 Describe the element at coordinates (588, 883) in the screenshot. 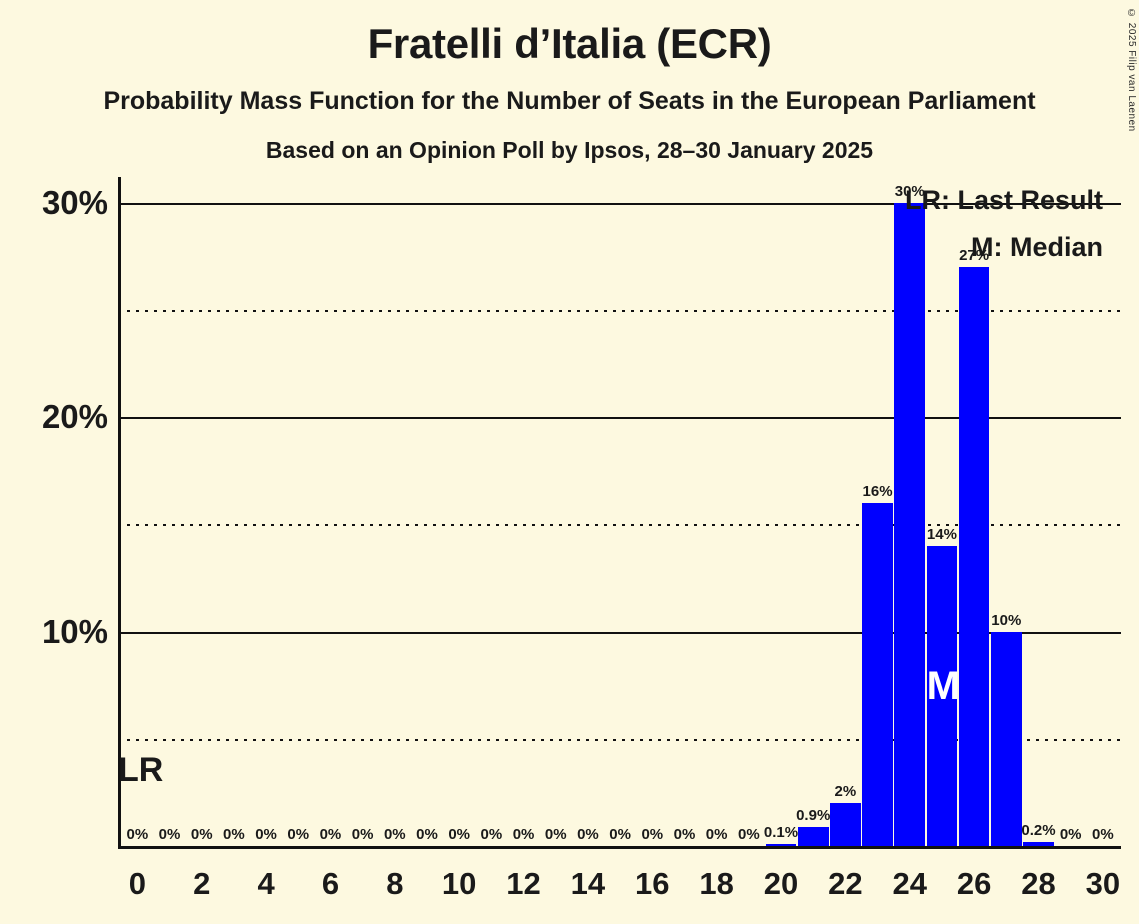

I see `x-axis-tick-label: 14` at that location.